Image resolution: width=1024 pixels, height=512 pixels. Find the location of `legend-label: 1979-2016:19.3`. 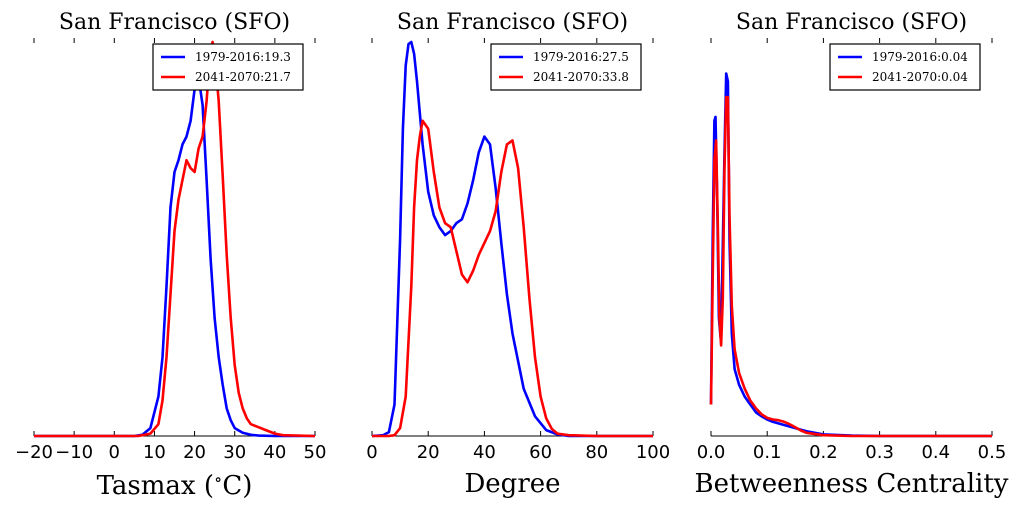

legend-label: 1979-2016:19.3 is located at coordinates (243, 57).